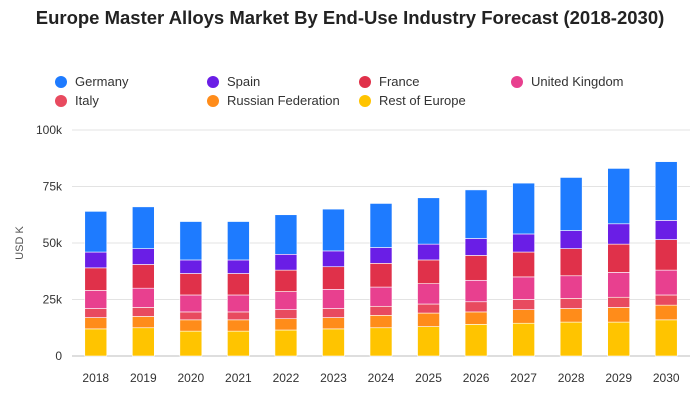  Describe the element at coordinates (618, 302) in the screenshot. I see `bar-segment-italy-2029` at that location.